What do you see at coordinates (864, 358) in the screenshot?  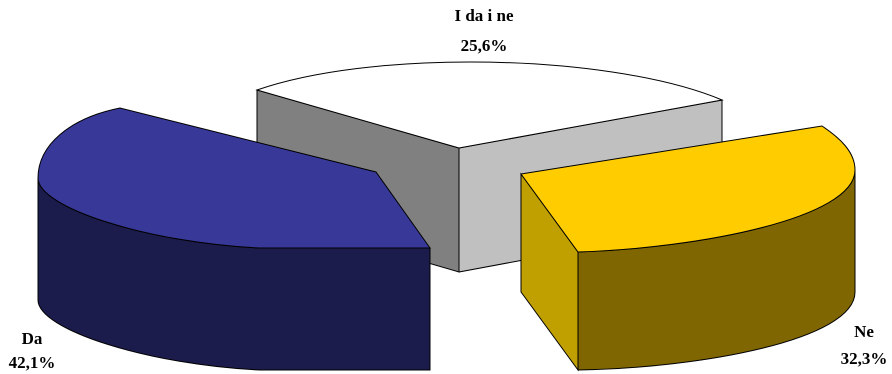 I see `label-ne-value: 32,3%` at bounding box center [864, 358].